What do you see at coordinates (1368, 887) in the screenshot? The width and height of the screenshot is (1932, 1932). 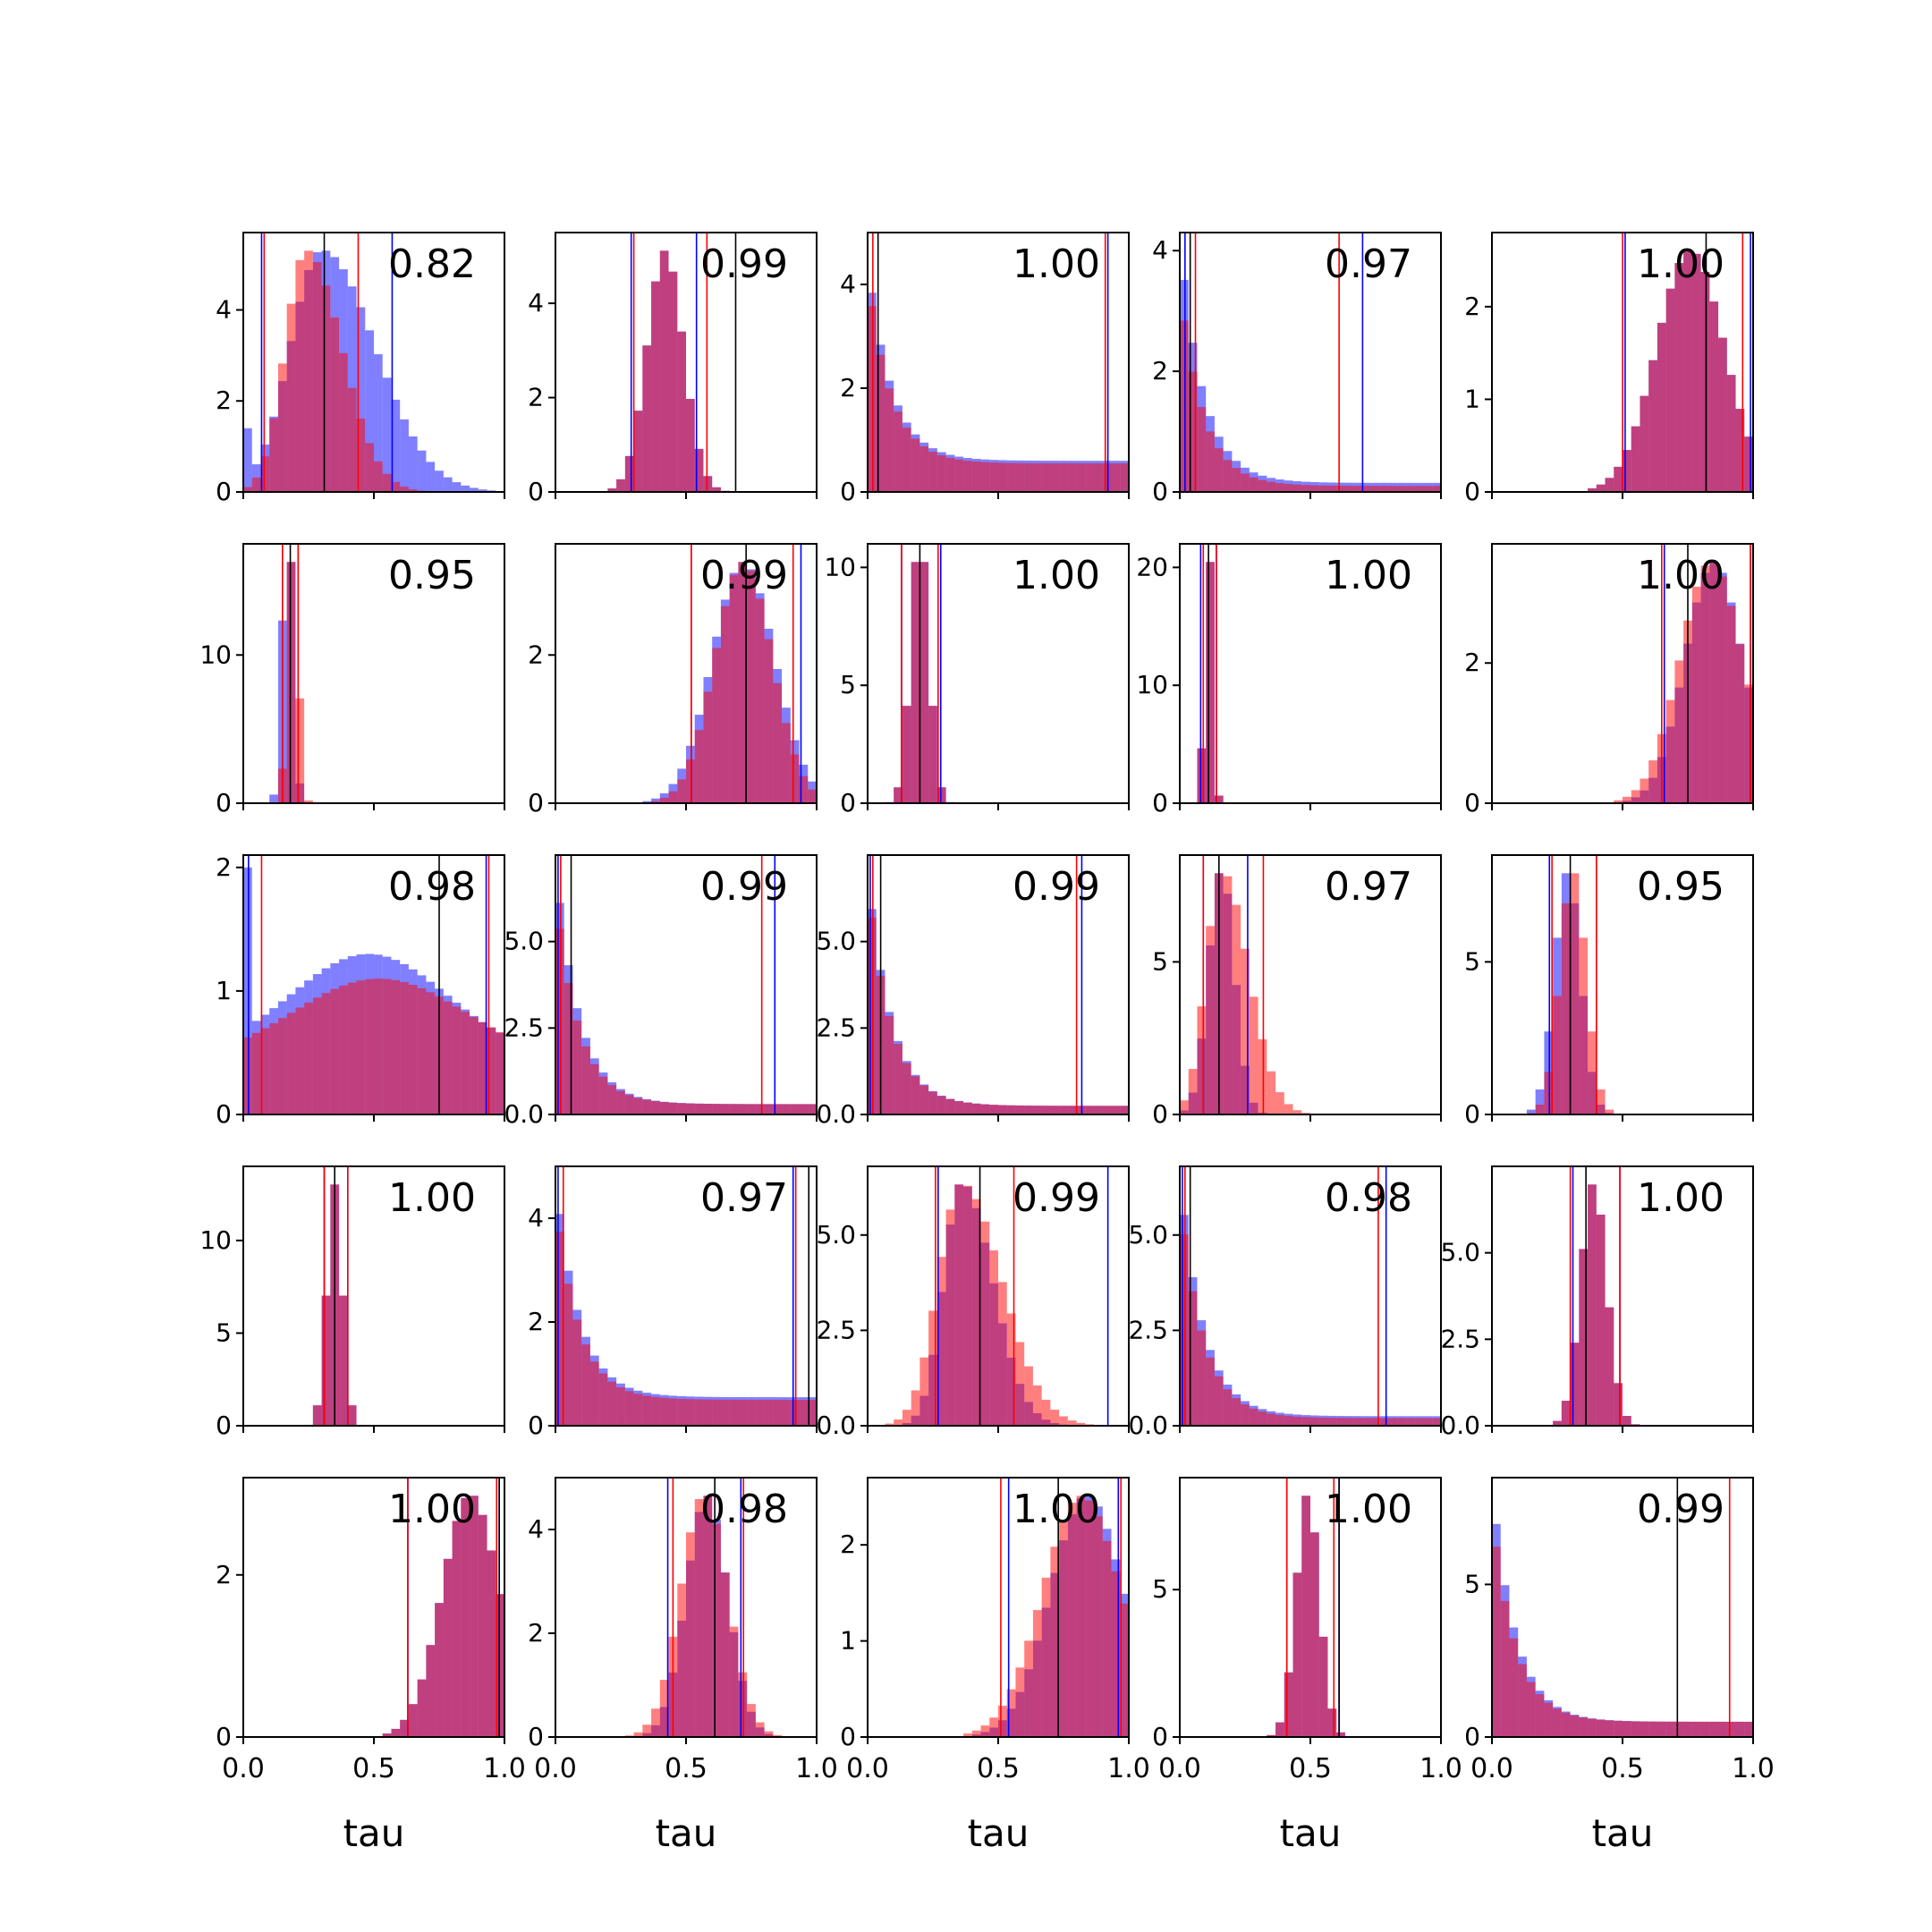 I see `panel-annotation: 0.97` at bounding box center [1368, 887].